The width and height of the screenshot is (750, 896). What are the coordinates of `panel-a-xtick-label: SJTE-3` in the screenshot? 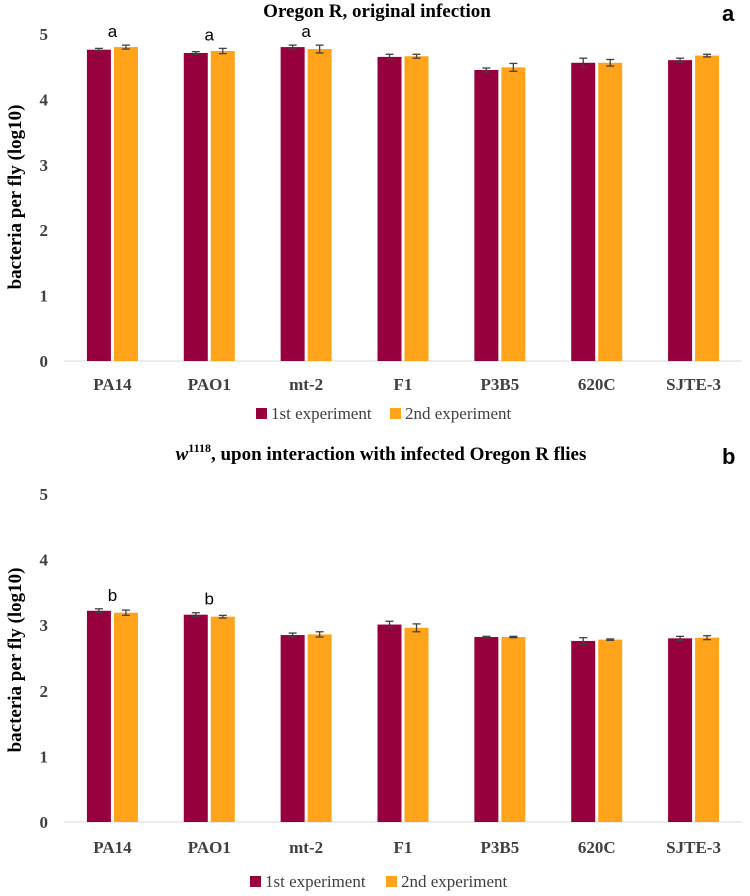 It's located at (693, 384).